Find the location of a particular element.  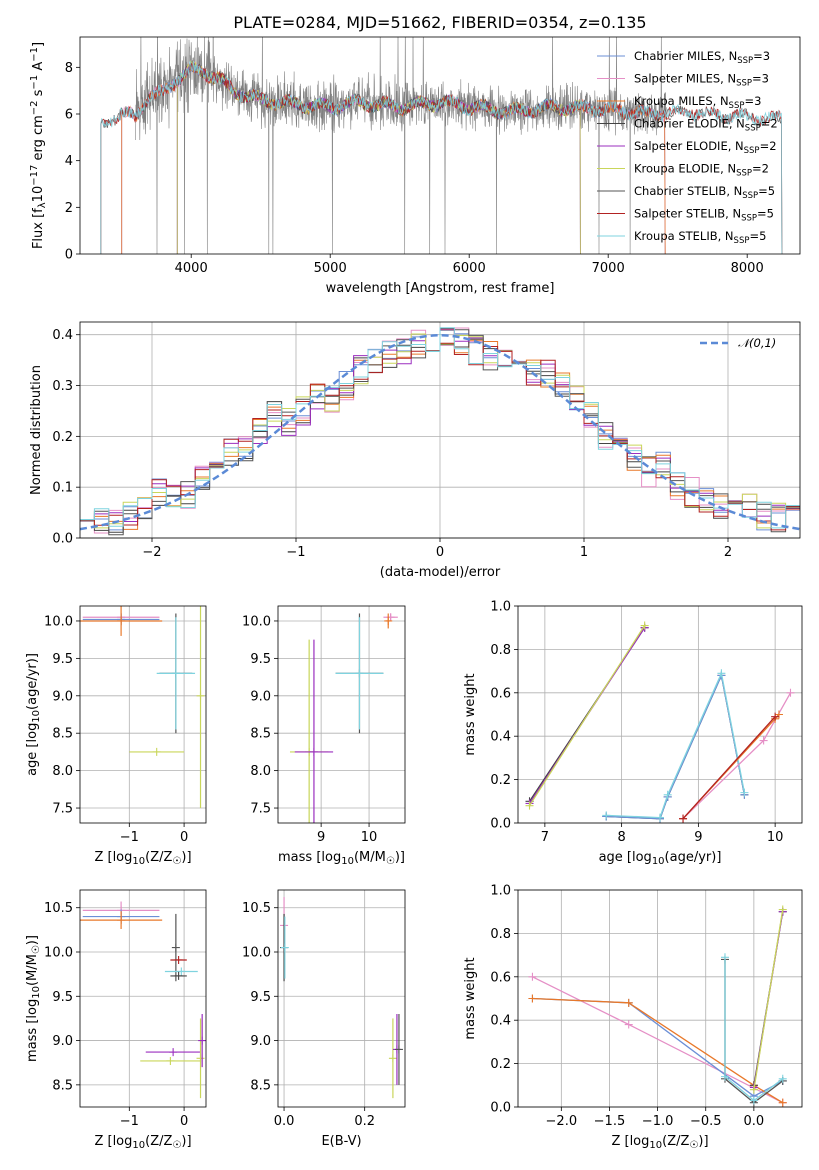

y-tick-label: 0.3 is located at coordinates (62, 386).